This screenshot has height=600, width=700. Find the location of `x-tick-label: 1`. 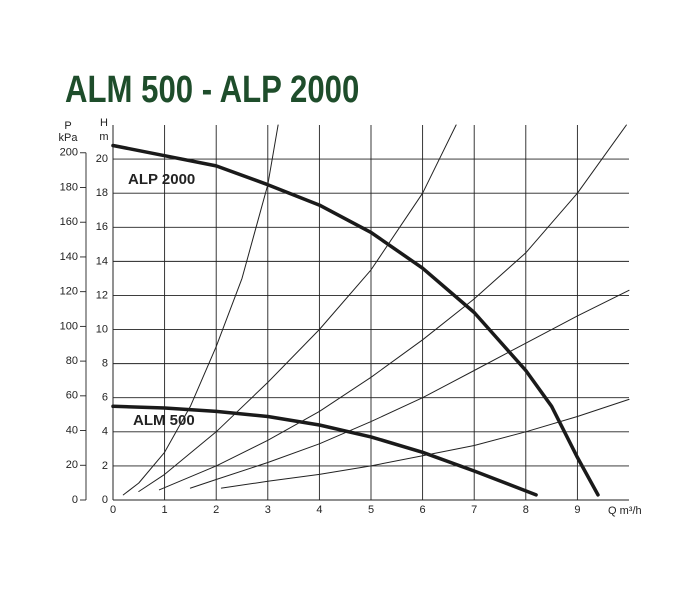

x-tick-label: 1 is located at coordinates (165, 510).